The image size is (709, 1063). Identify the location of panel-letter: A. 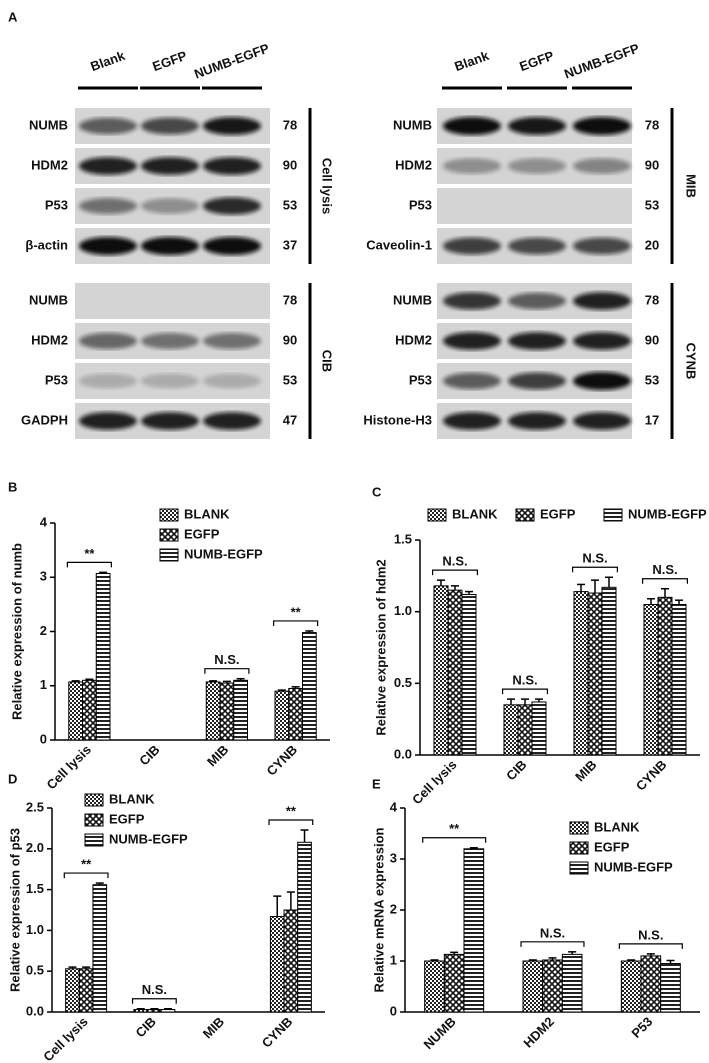
(13, 16).